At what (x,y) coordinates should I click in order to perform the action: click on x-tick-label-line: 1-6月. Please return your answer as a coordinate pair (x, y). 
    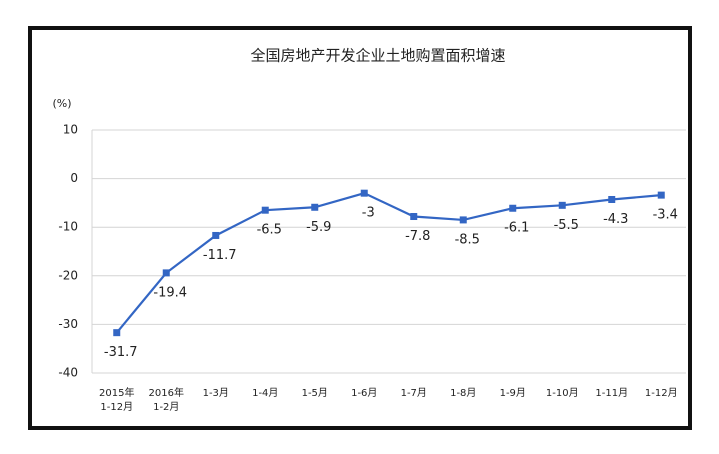
    Looking at the image, I should click on (364, 393).